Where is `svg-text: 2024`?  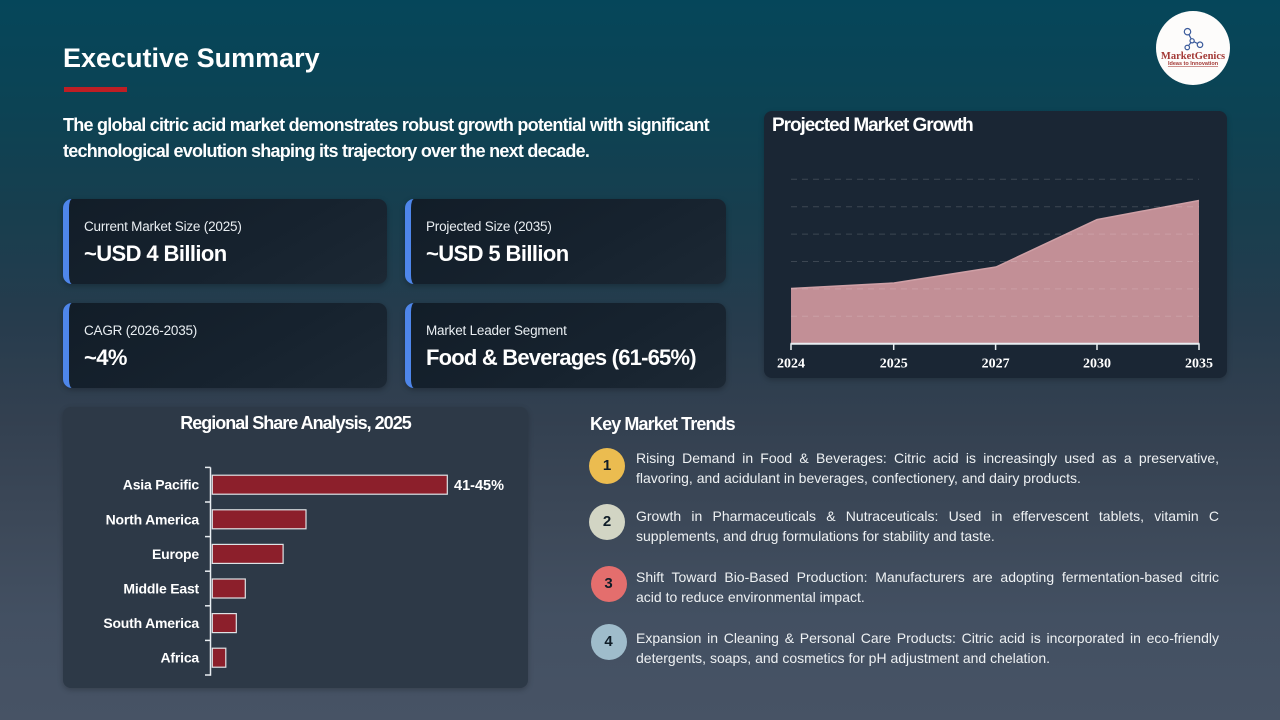 svg-text: 2024 is located at coordinates (791, 364).